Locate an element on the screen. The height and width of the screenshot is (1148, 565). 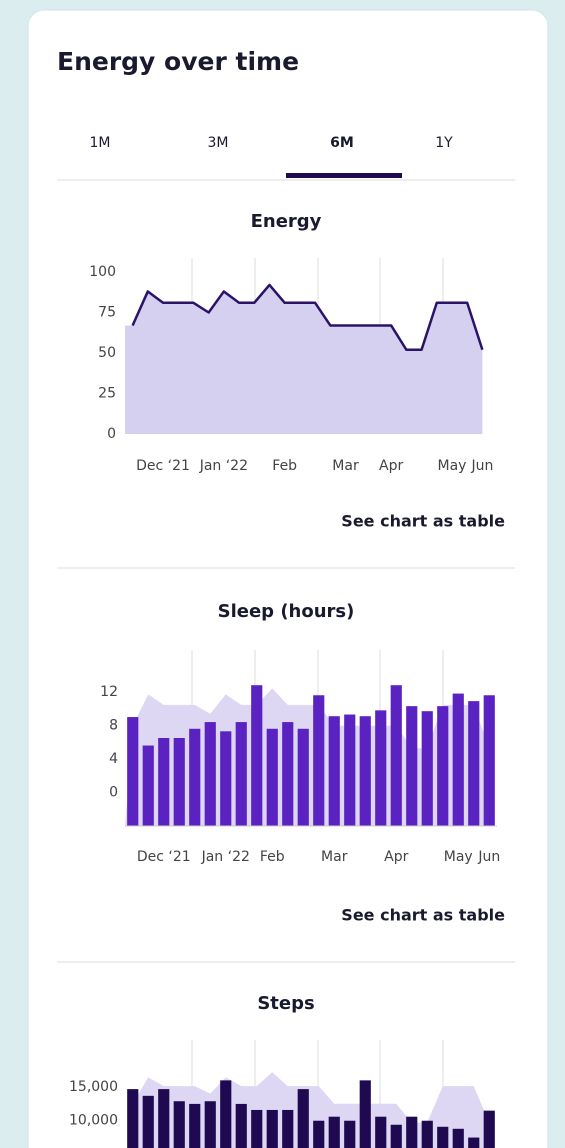
chart-title: Steps is located at coordinates (285, 1003).